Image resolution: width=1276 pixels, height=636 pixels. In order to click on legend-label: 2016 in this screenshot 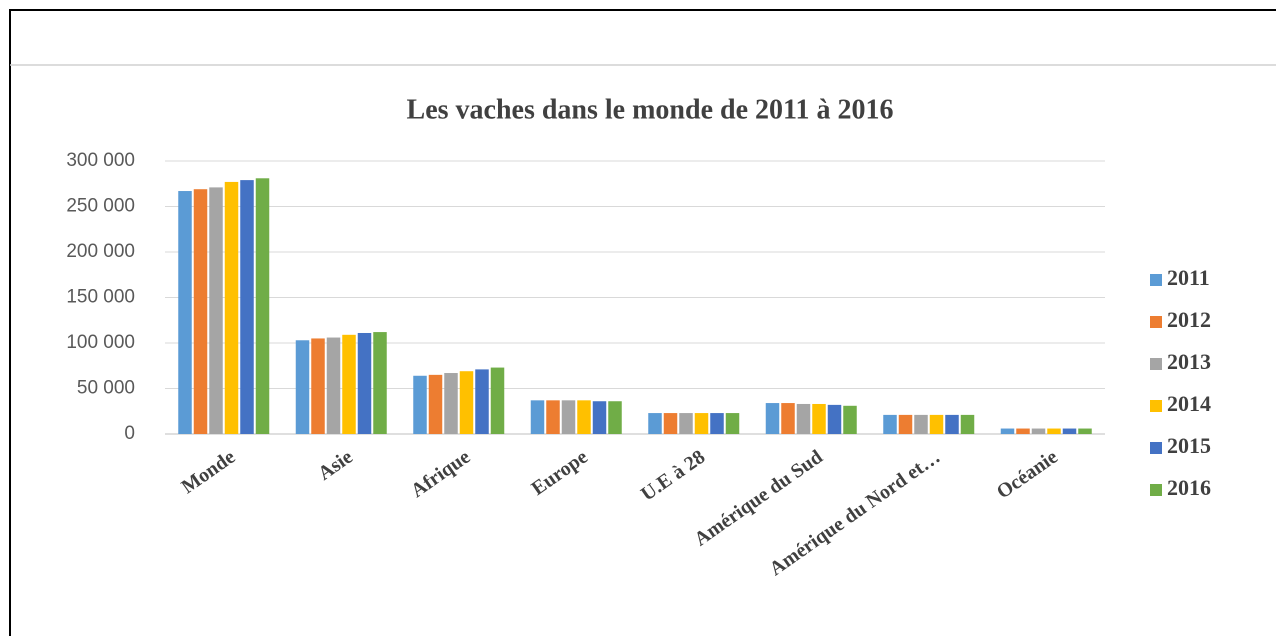, I will do `click(1189, 487)`.